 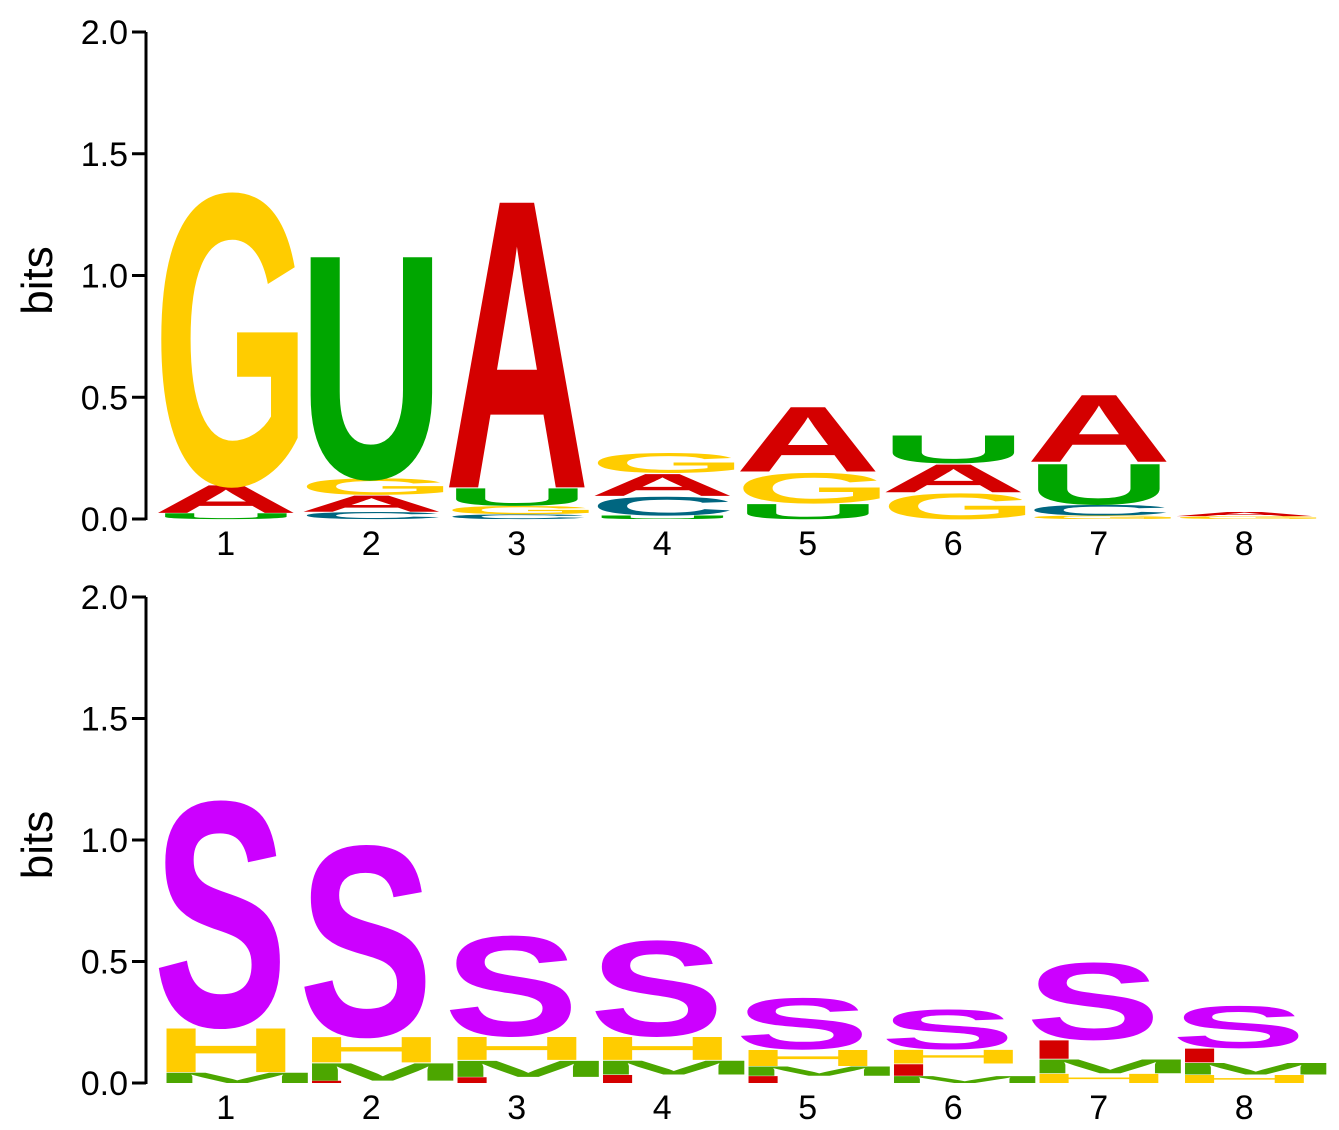 I want to click on logo-stack-pos-6: GAU, so click(x=959, y=477).